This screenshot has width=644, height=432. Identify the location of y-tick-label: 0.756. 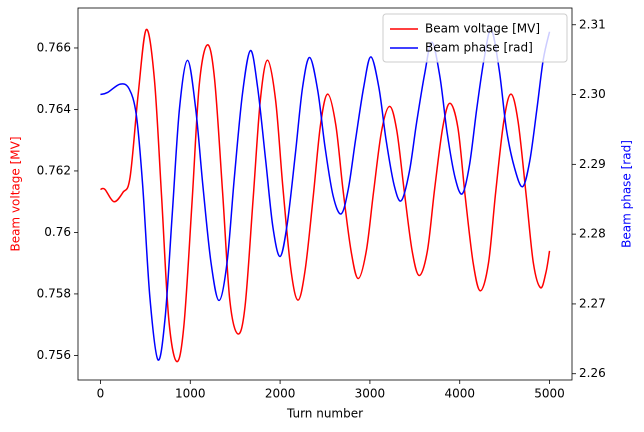
(54, 355).